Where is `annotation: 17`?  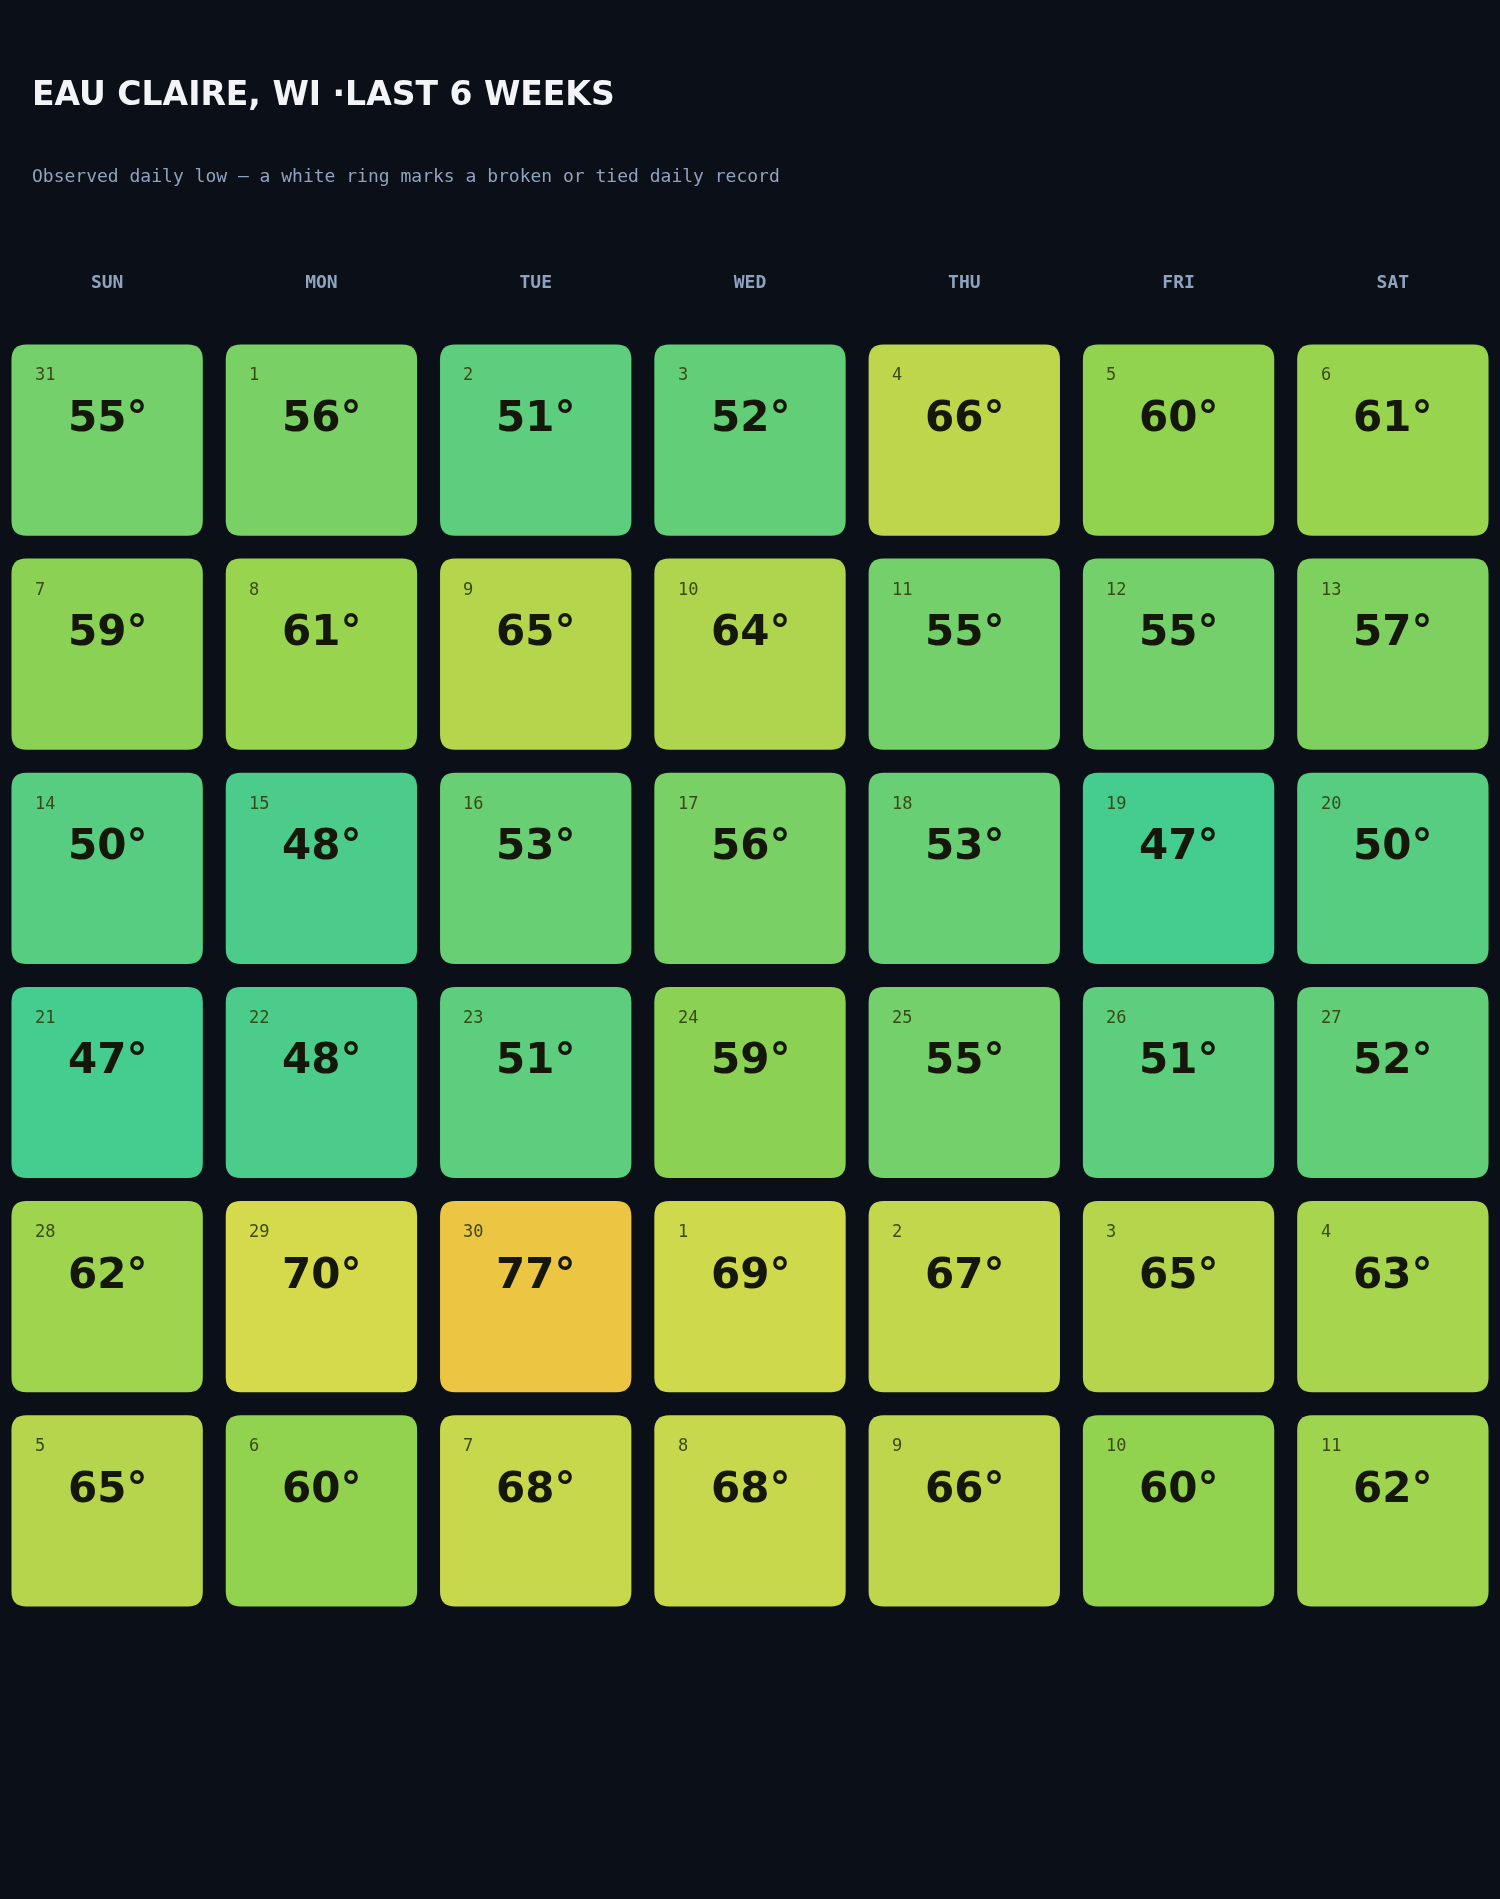
annotation: 17 is located at coordinates (688, 803).